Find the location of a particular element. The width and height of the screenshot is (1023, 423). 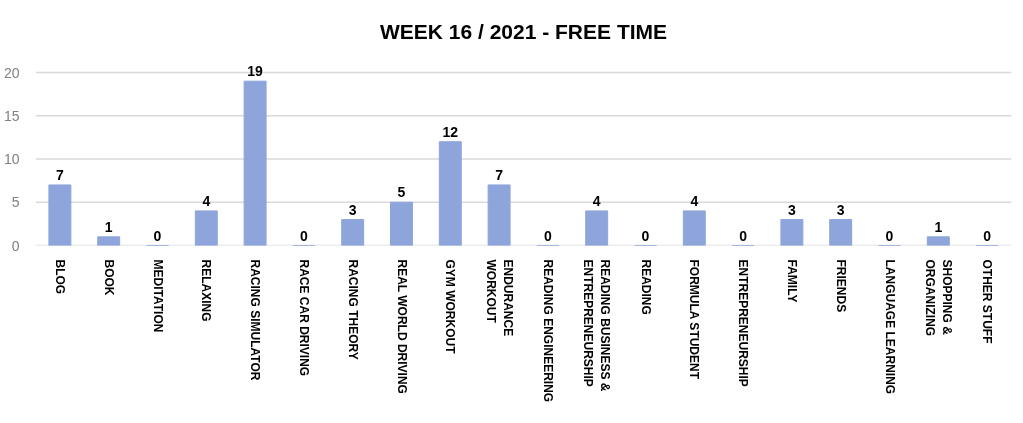

x-tick-label: GYM WORKOUT is located at coordinates (450, 307).